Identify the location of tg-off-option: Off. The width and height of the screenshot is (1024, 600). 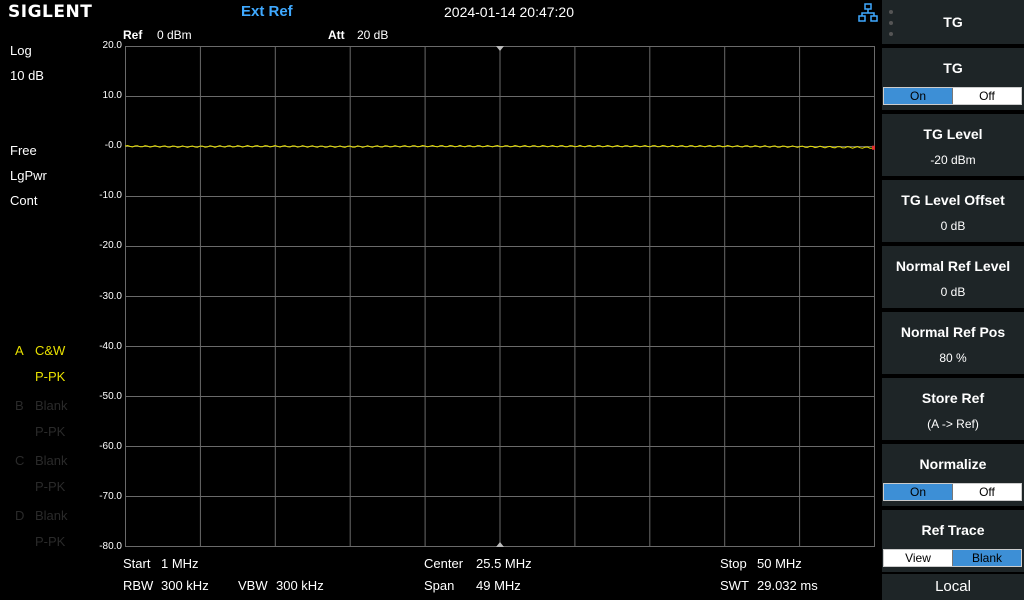
(986, 96).